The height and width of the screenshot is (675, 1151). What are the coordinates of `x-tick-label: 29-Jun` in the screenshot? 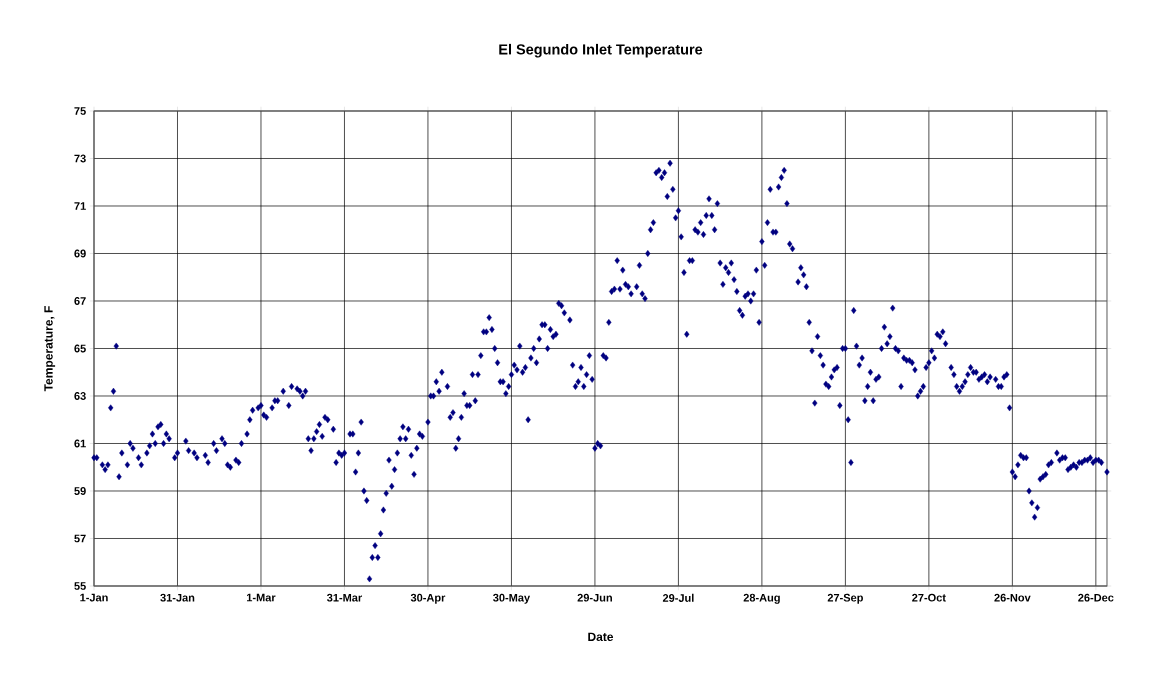 It's located at (594, 597).